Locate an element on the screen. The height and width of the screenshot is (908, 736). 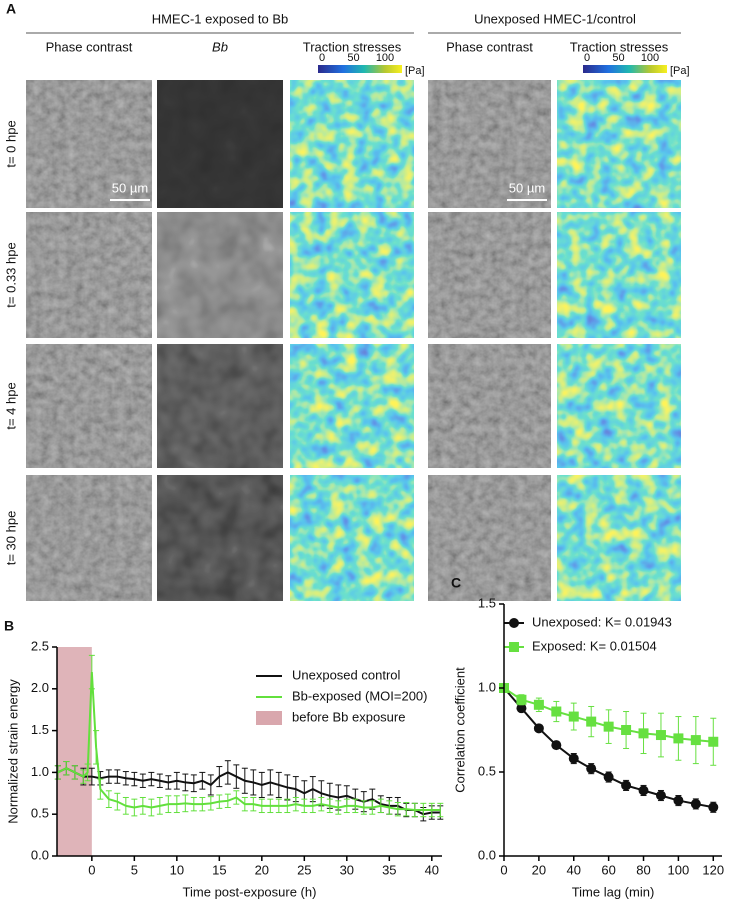
x-axis-title: Time lag (min) is located at coordinates (613, 891).